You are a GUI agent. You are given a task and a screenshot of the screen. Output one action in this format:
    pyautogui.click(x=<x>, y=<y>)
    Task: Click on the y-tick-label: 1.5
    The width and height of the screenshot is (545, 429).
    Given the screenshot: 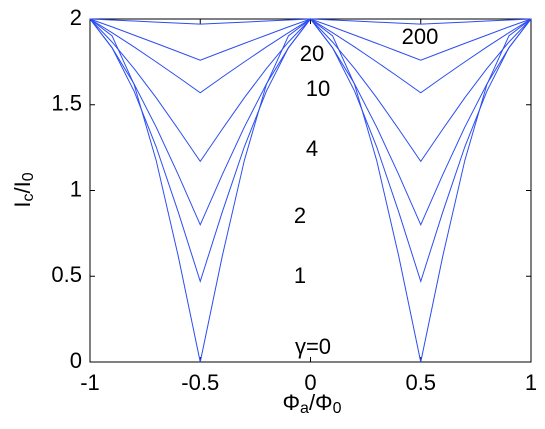 What is the action you would take?
    pyautogui.click(x=66, y=103)
    